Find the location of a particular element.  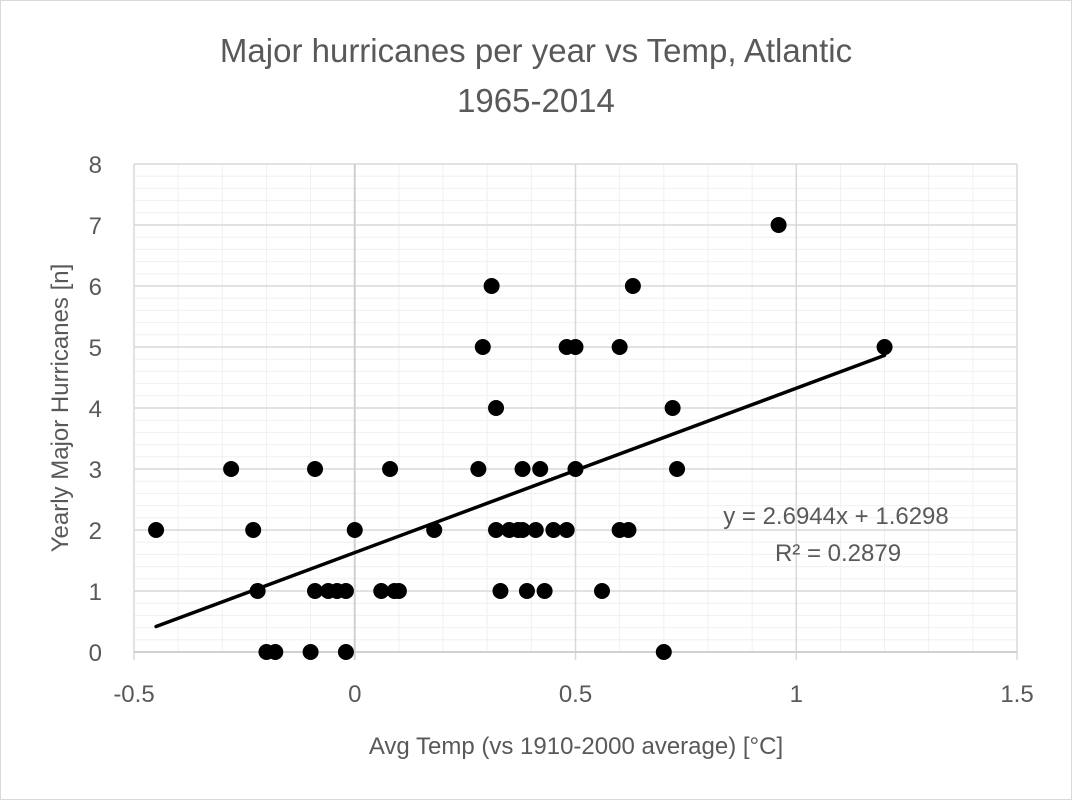

y-tick-label: 4 is located at coordinates (95, 409).